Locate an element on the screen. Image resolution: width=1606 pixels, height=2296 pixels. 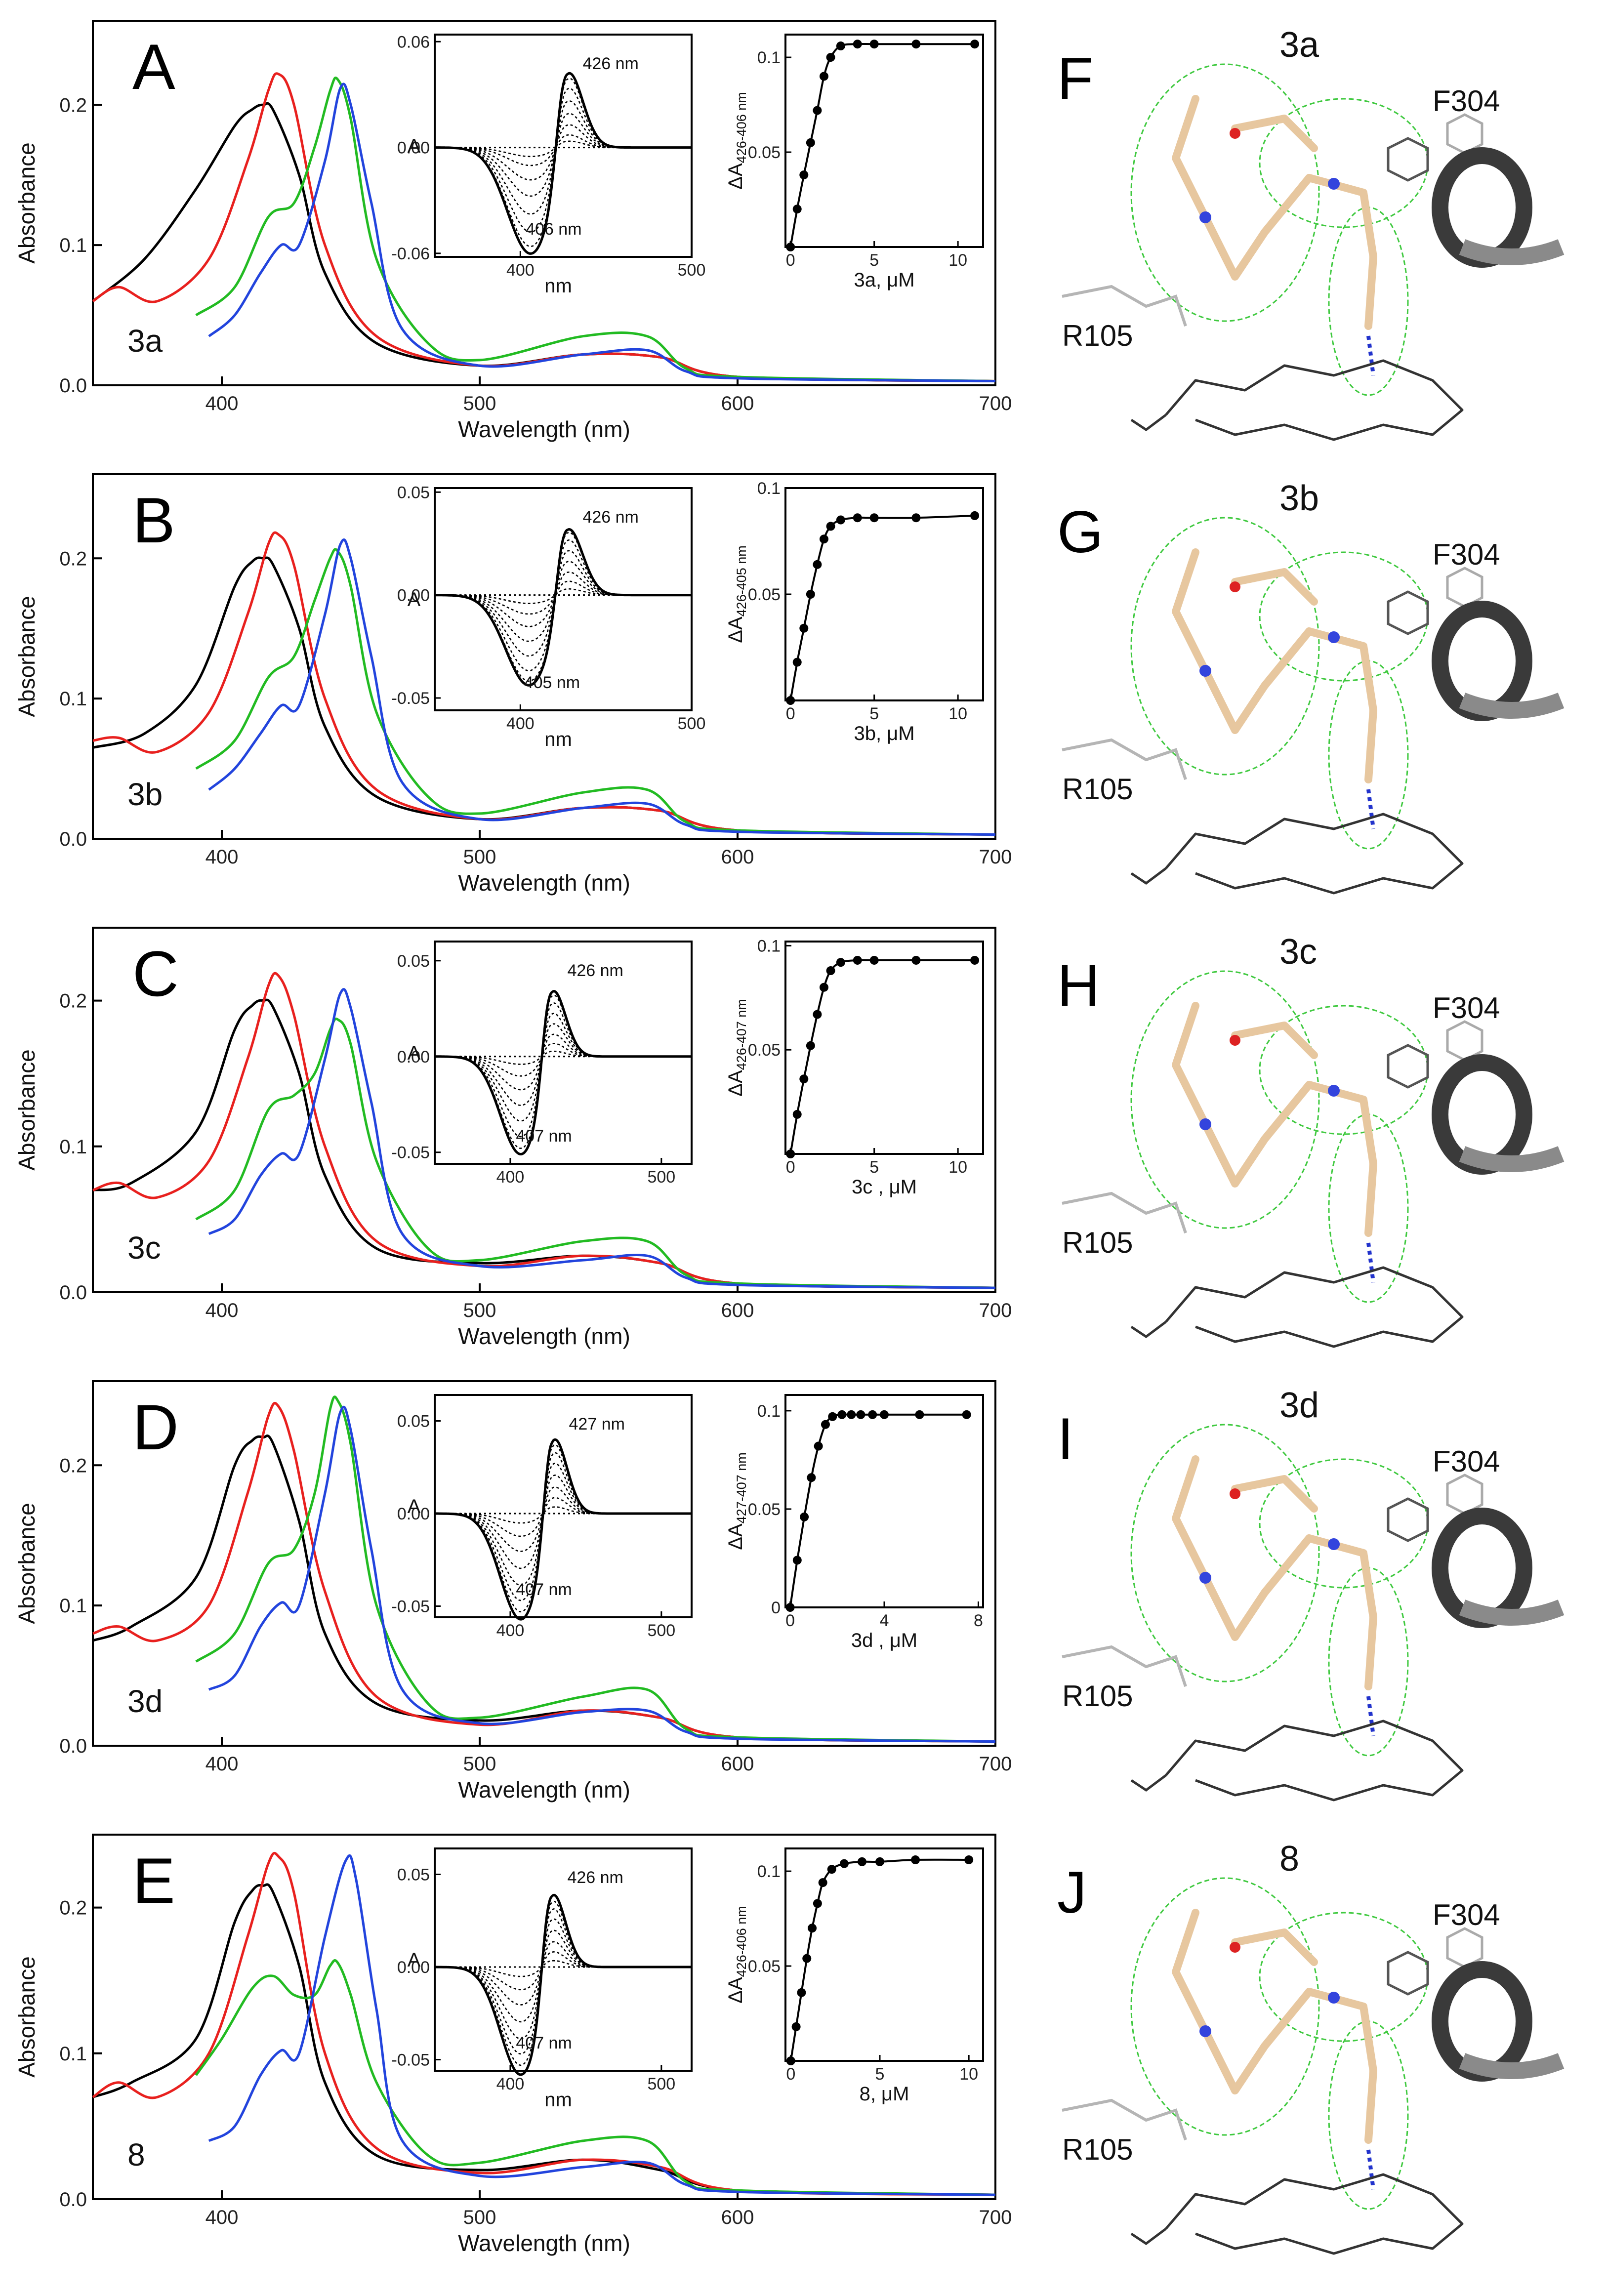
y-tick-label: 0.1 is located at coordinates (73, 2054).